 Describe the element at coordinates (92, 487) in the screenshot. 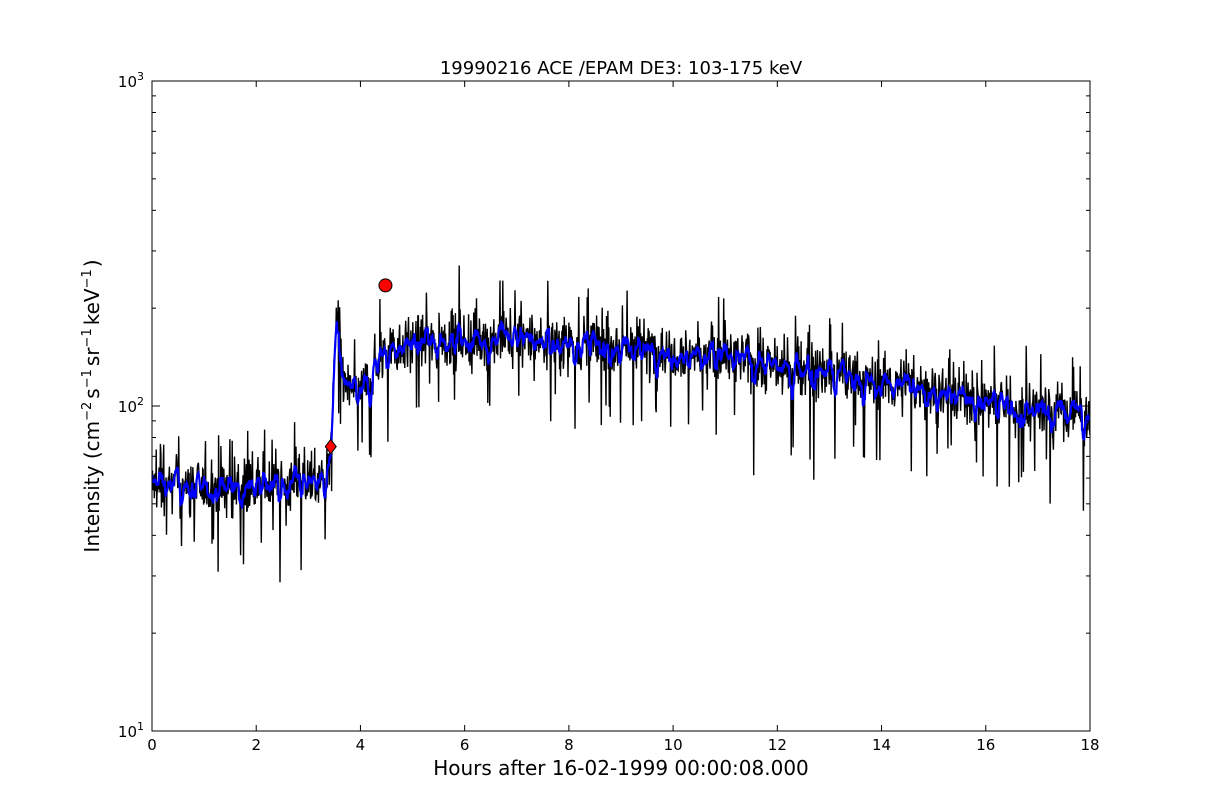

I see `y-axis-label-lead: Intensity (cm` at that location.